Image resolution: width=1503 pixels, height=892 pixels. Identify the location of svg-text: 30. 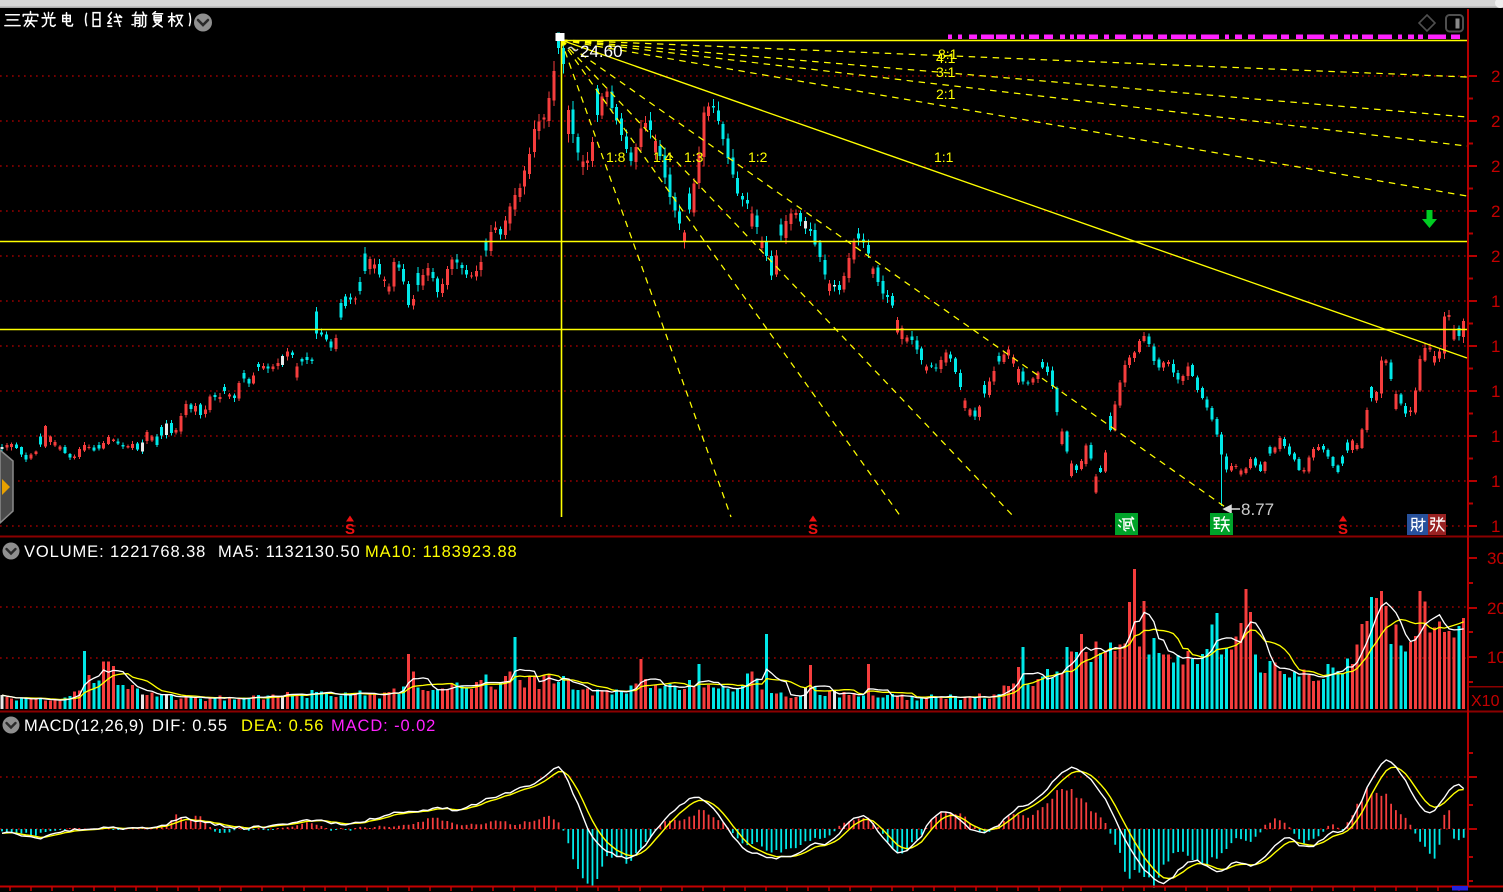
(1495, 558).